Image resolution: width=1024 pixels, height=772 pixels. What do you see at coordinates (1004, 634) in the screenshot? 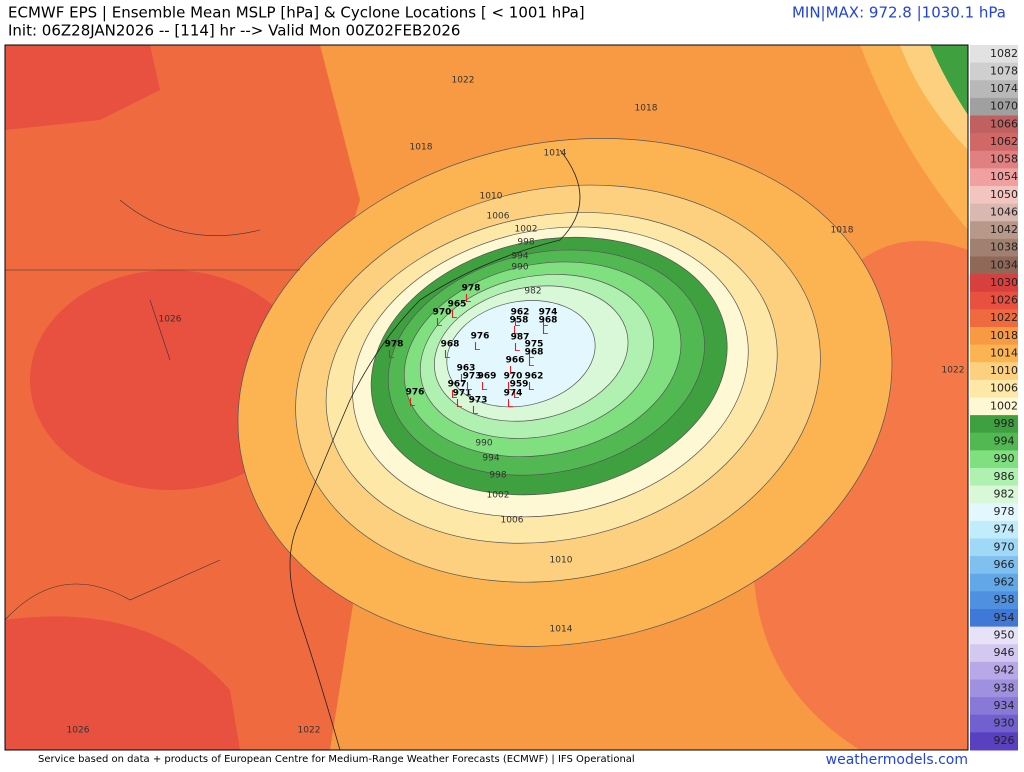
I see `colorbar-label: 950` at bounding box center [1004, 634].